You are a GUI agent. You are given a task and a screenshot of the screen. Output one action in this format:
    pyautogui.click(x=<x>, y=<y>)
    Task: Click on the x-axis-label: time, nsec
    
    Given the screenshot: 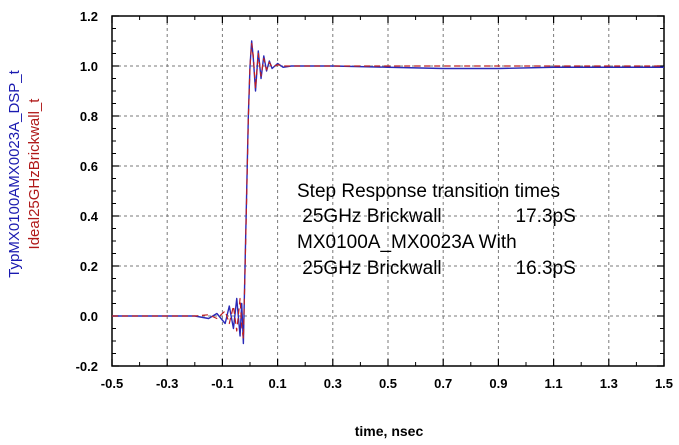 What is the action you would take?
    pyautogui.click(x=389, y=431)
    